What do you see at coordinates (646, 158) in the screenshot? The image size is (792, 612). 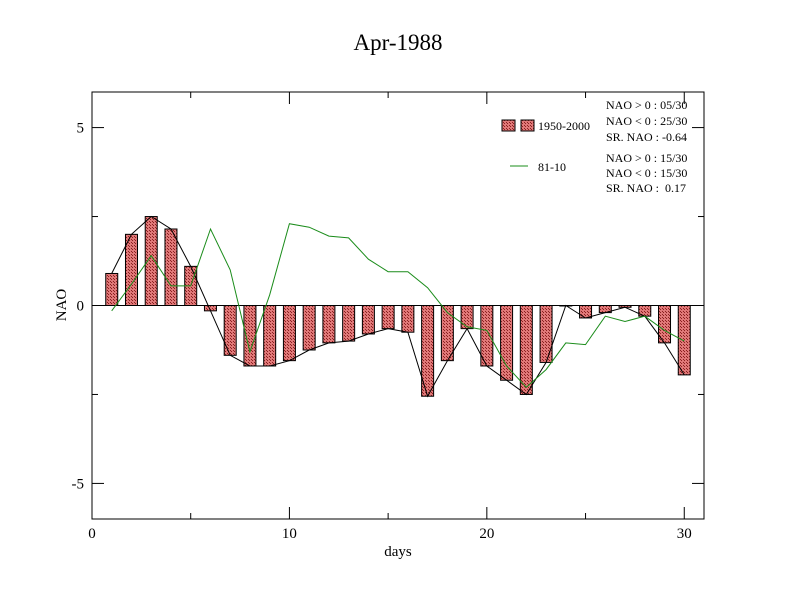 I see `legend-stat-2-positive: NAO > 0 : 15/30` at bounding box center [646, 158].